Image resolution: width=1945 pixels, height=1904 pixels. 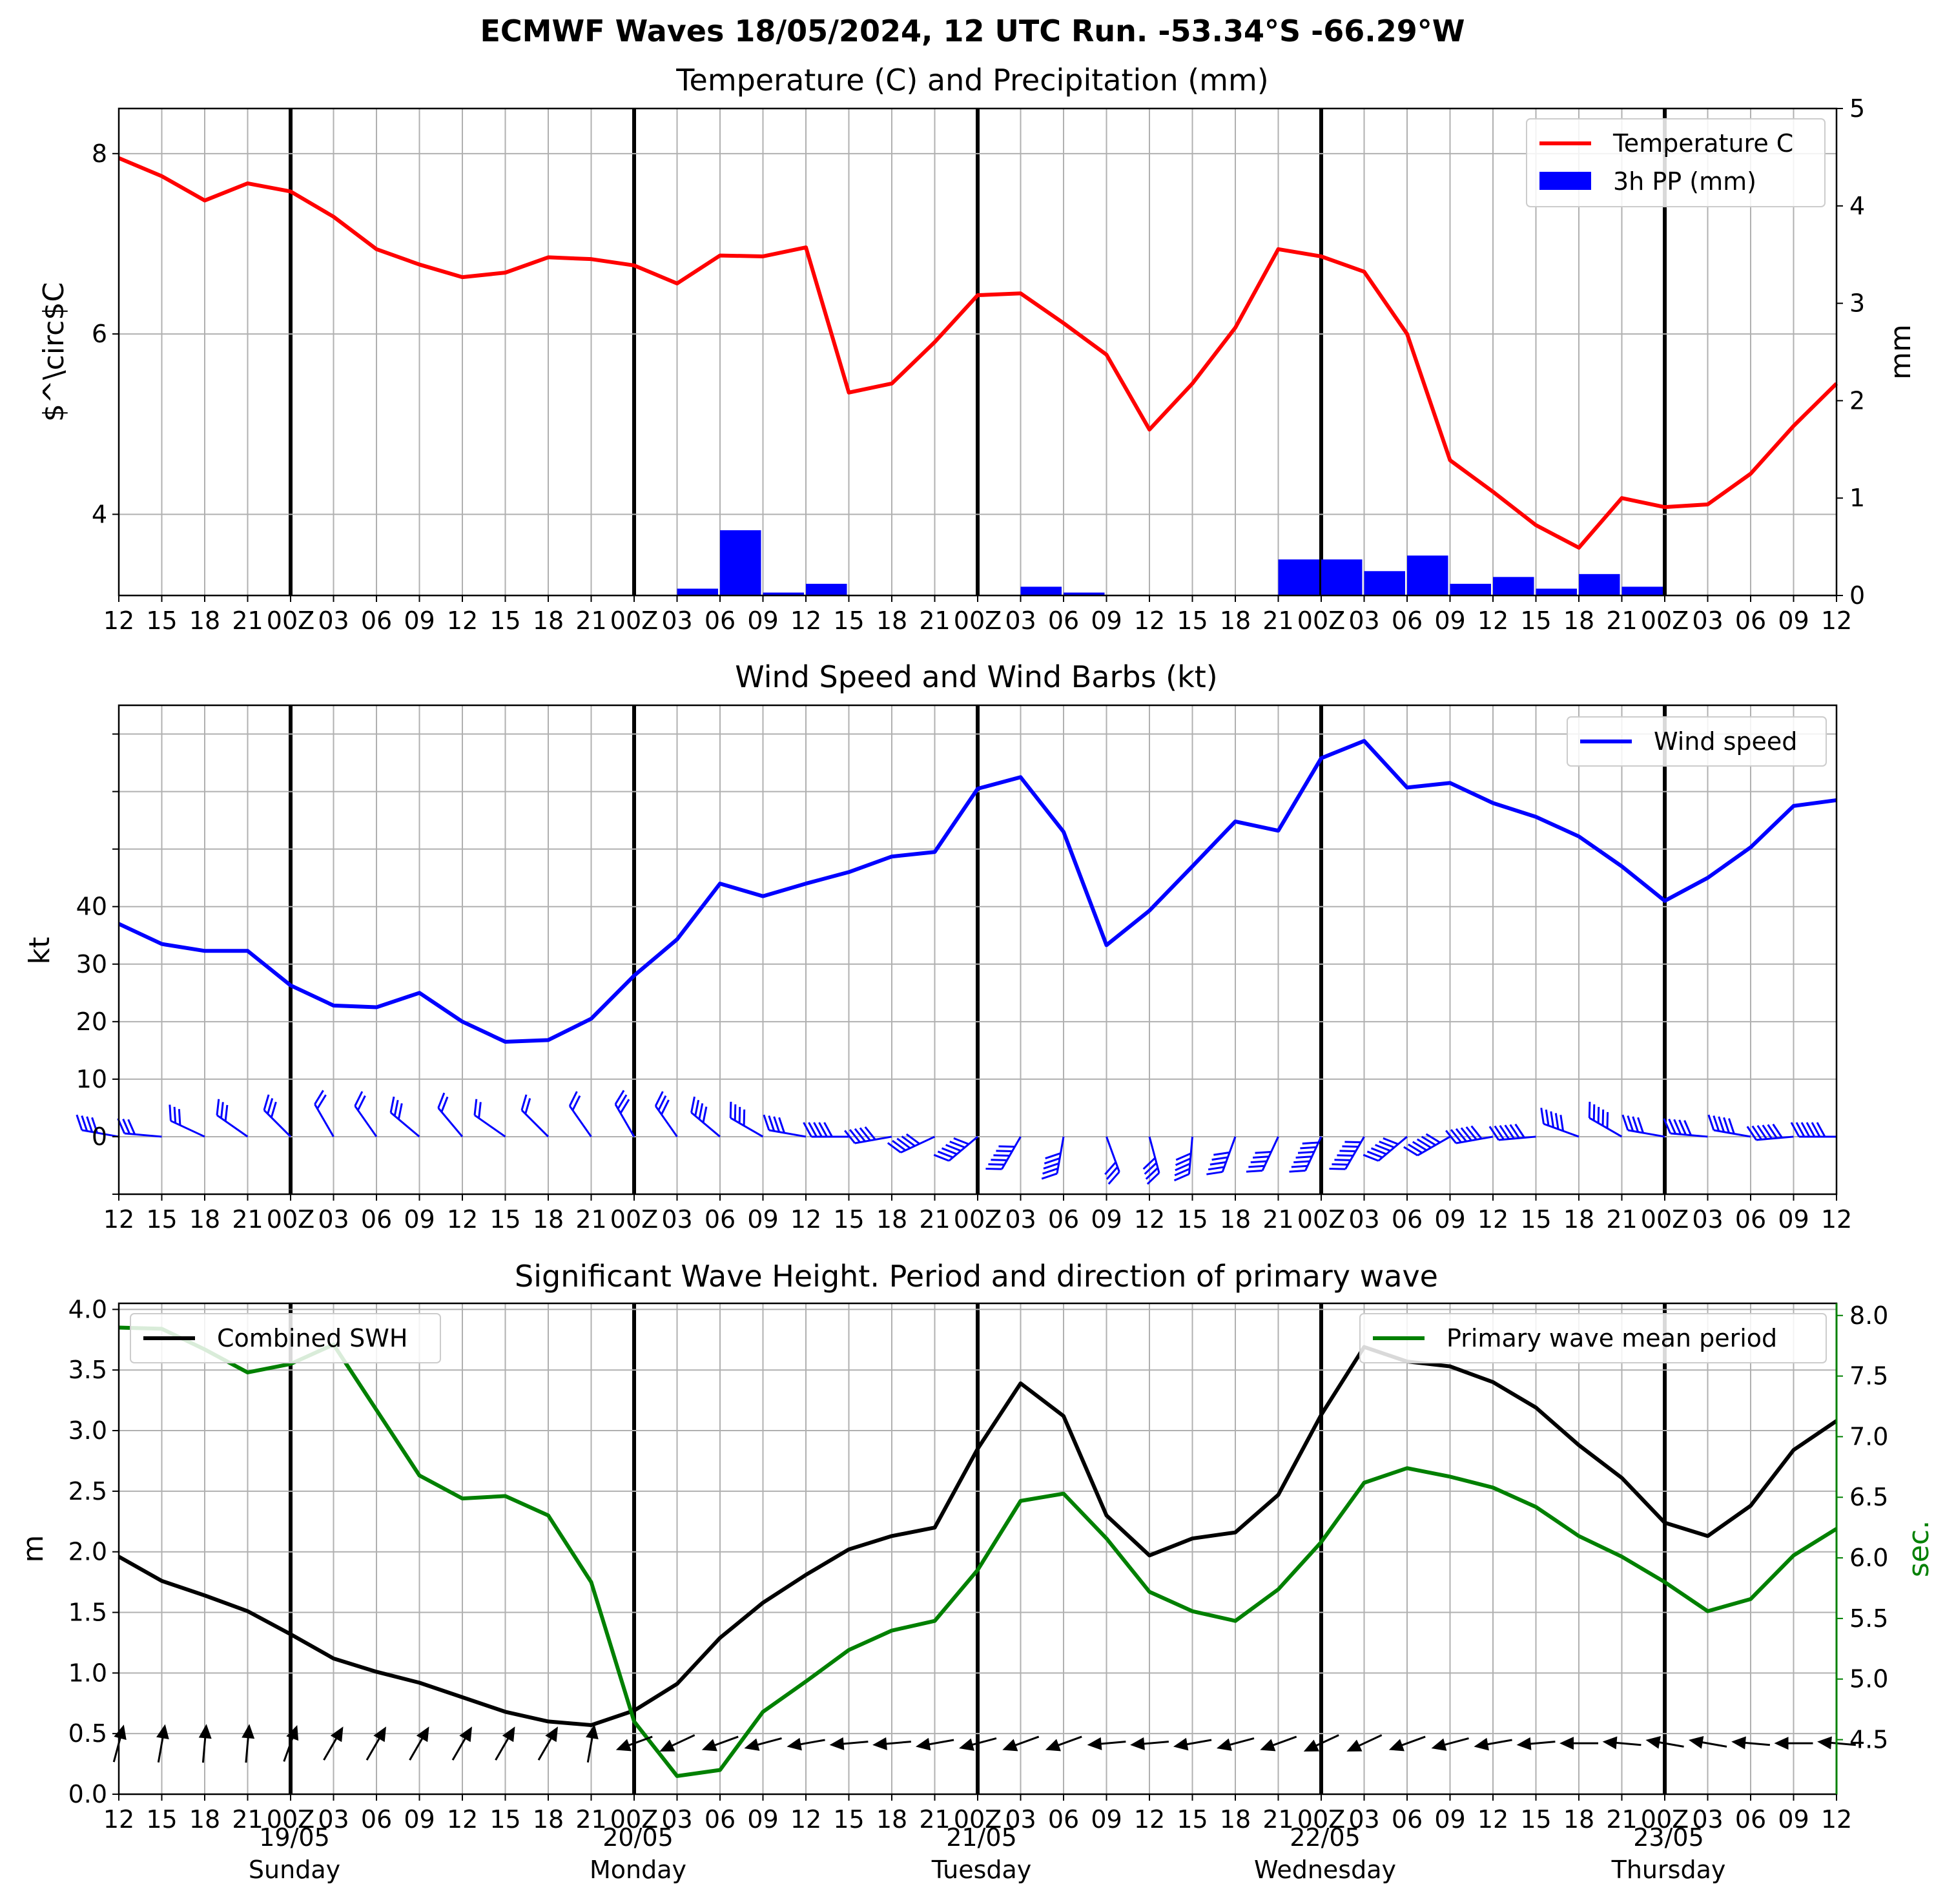 What do you see at coordinates (1697, 741) in the screenshot?
I see `wind-legend: Wind speed` at bounding box center [1697, 741].